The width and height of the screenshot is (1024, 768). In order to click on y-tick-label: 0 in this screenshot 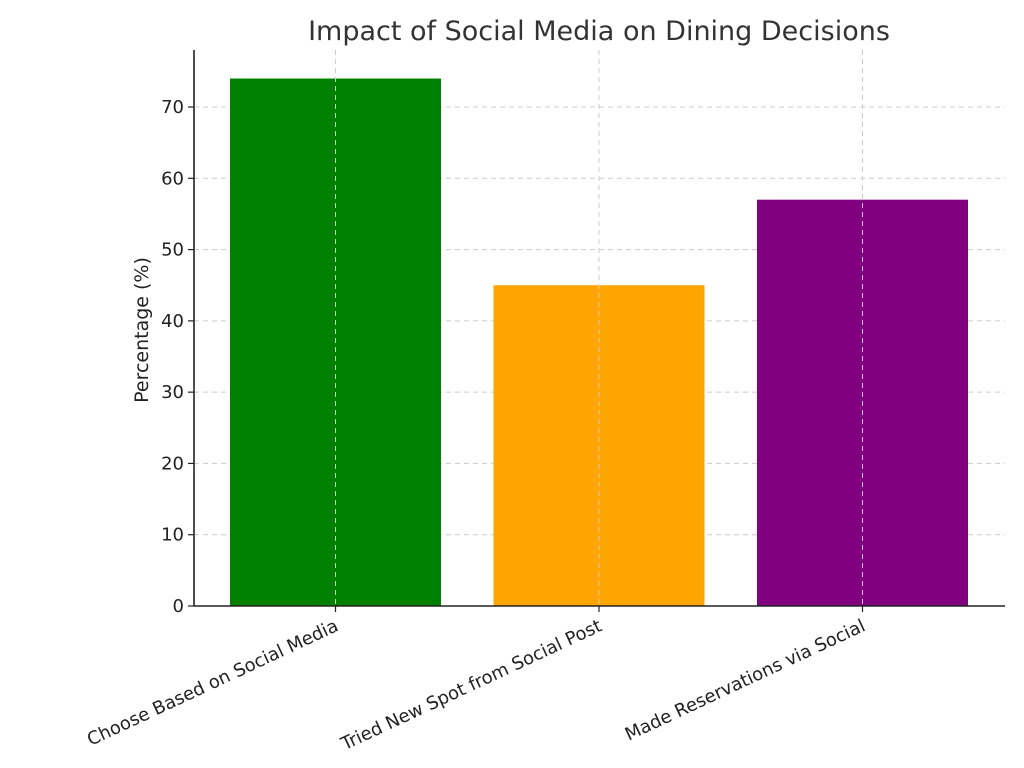, I will do `click(178, 606)`.